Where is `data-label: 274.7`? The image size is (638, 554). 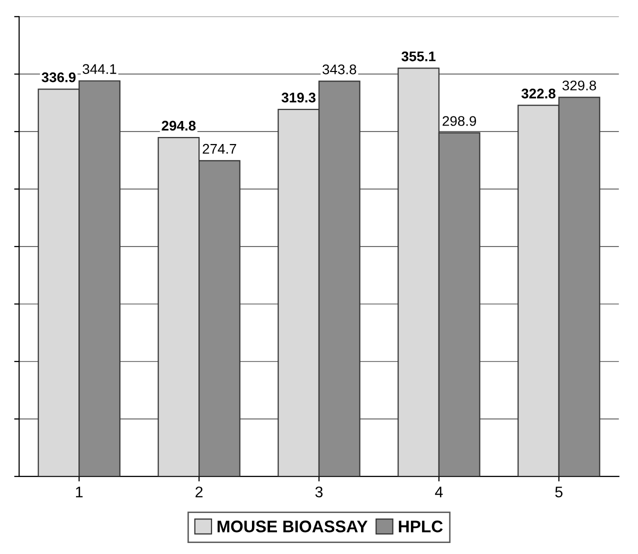 data-label: 274.7 is located at coordinates (219, 149).